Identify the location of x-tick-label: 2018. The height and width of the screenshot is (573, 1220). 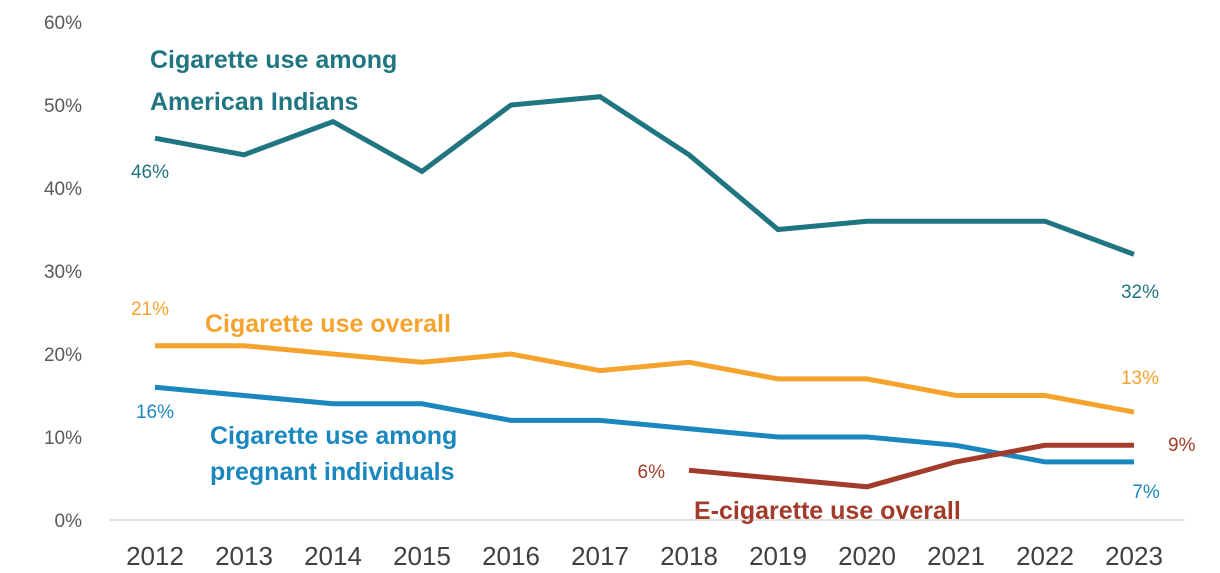
(689, 556).